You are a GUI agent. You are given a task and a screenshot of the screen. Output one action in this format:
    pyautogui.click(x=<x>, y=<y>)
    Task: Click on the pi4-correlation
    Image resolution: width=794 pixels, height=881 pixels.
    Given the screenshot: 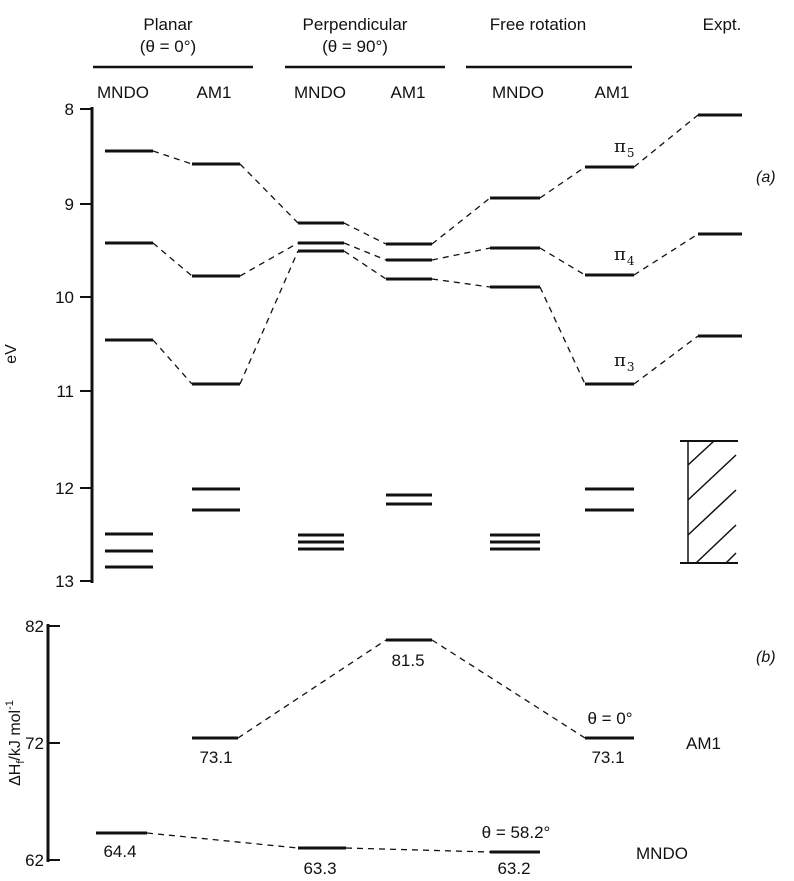 What is the action you would take?
    pyautogui.click(x=425, y=255)
    